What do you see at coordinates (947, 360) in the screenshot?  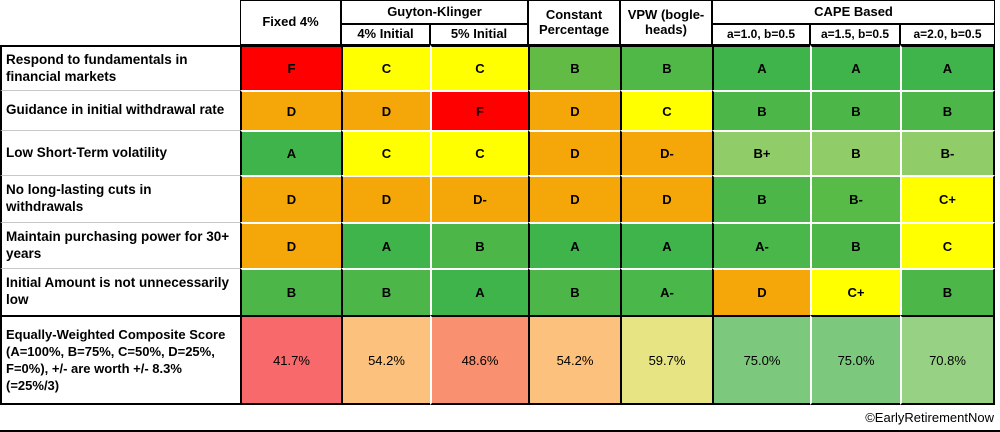 I see `composite-score-cell: 70.8%` at bounding box center [947, 360].